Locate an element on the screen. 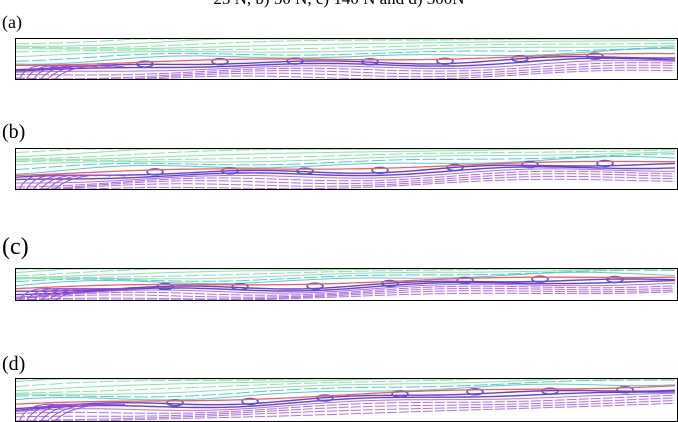 The width and height of the screenshot is (678, 422). panel-label: (b) is located at coordinates (14, 132).